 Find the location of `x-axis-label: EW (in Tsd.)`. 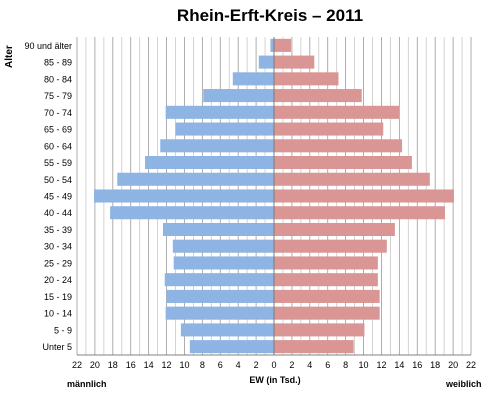

x-axis-label: EW (in Tsd.) is located at coordinates (275, 380).